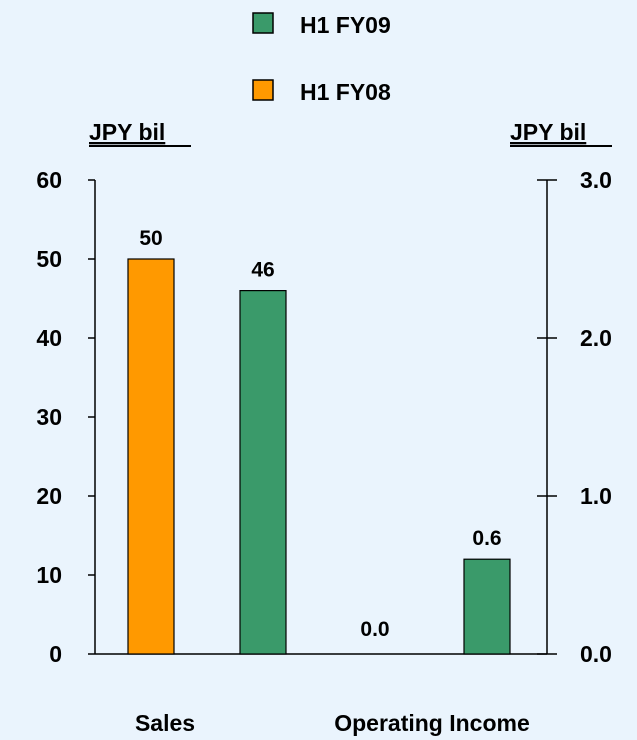 The height and width of the screenshot is (740, 637). Describe the element at coordinates (432, 723) in the screenshot. I see `category-label-operating-income: Operating Income` at that location.